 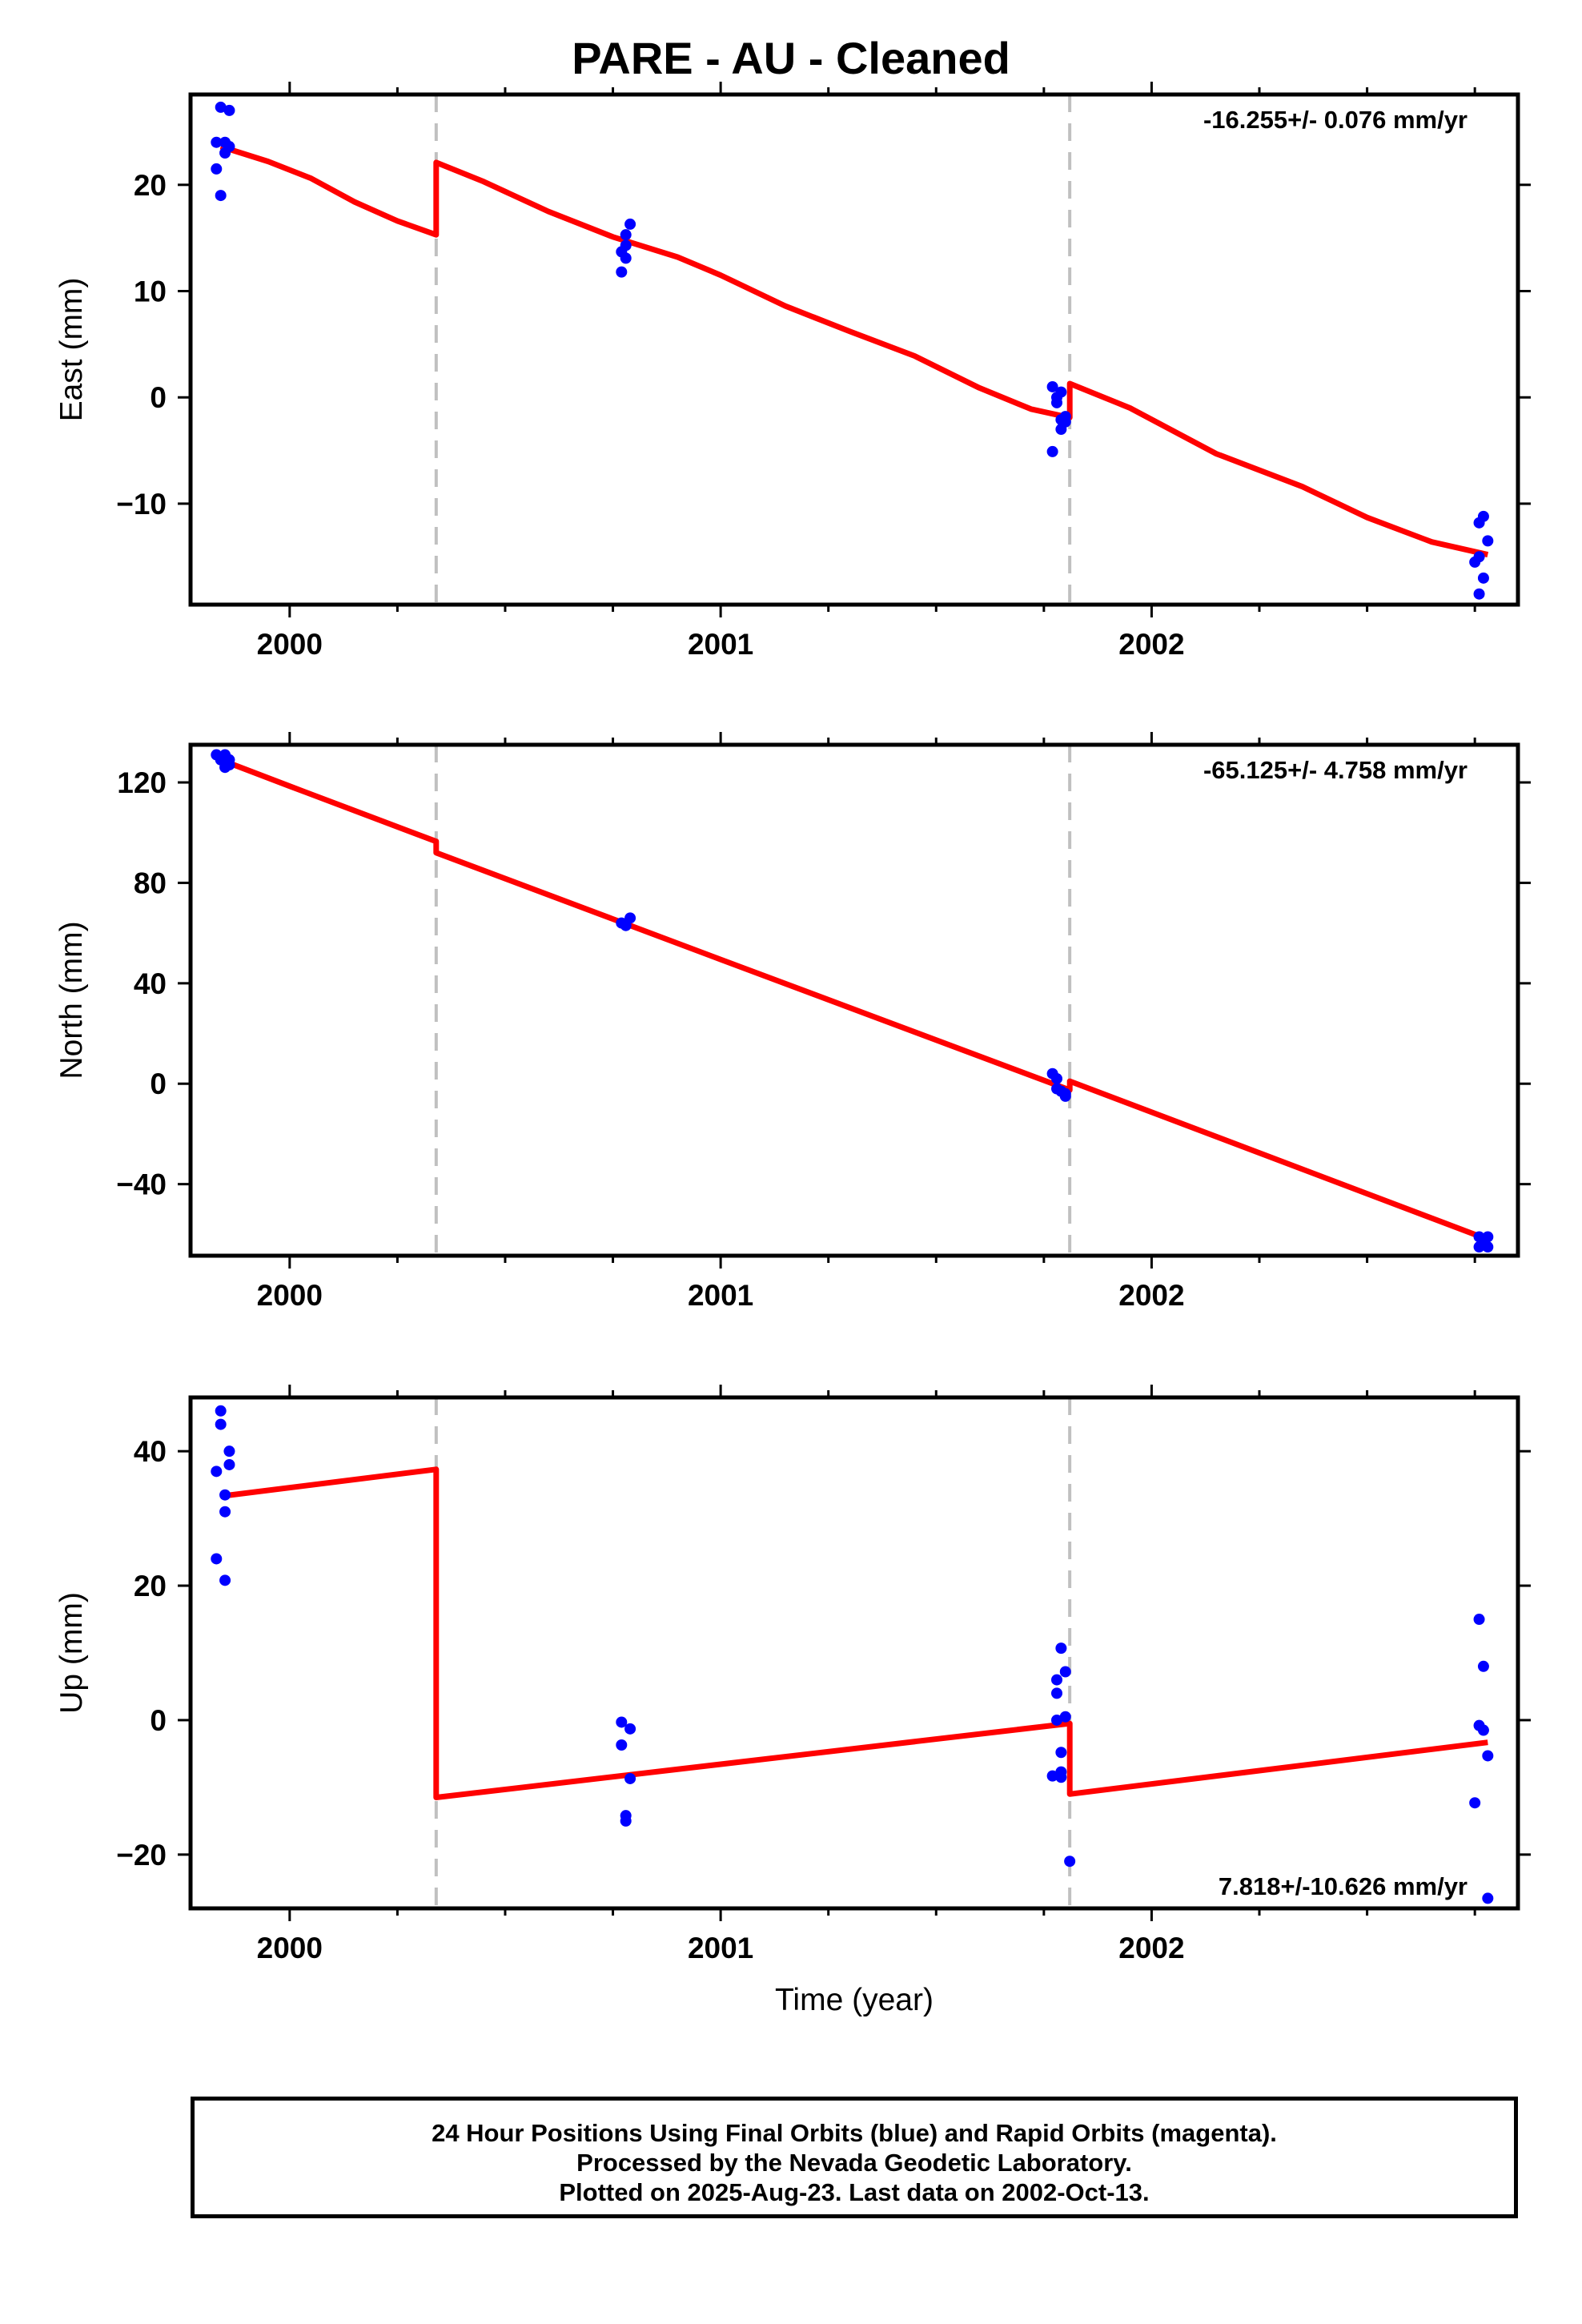 I want to click on north-y-axis-title: North (mm), so click(x=71, y=1000).